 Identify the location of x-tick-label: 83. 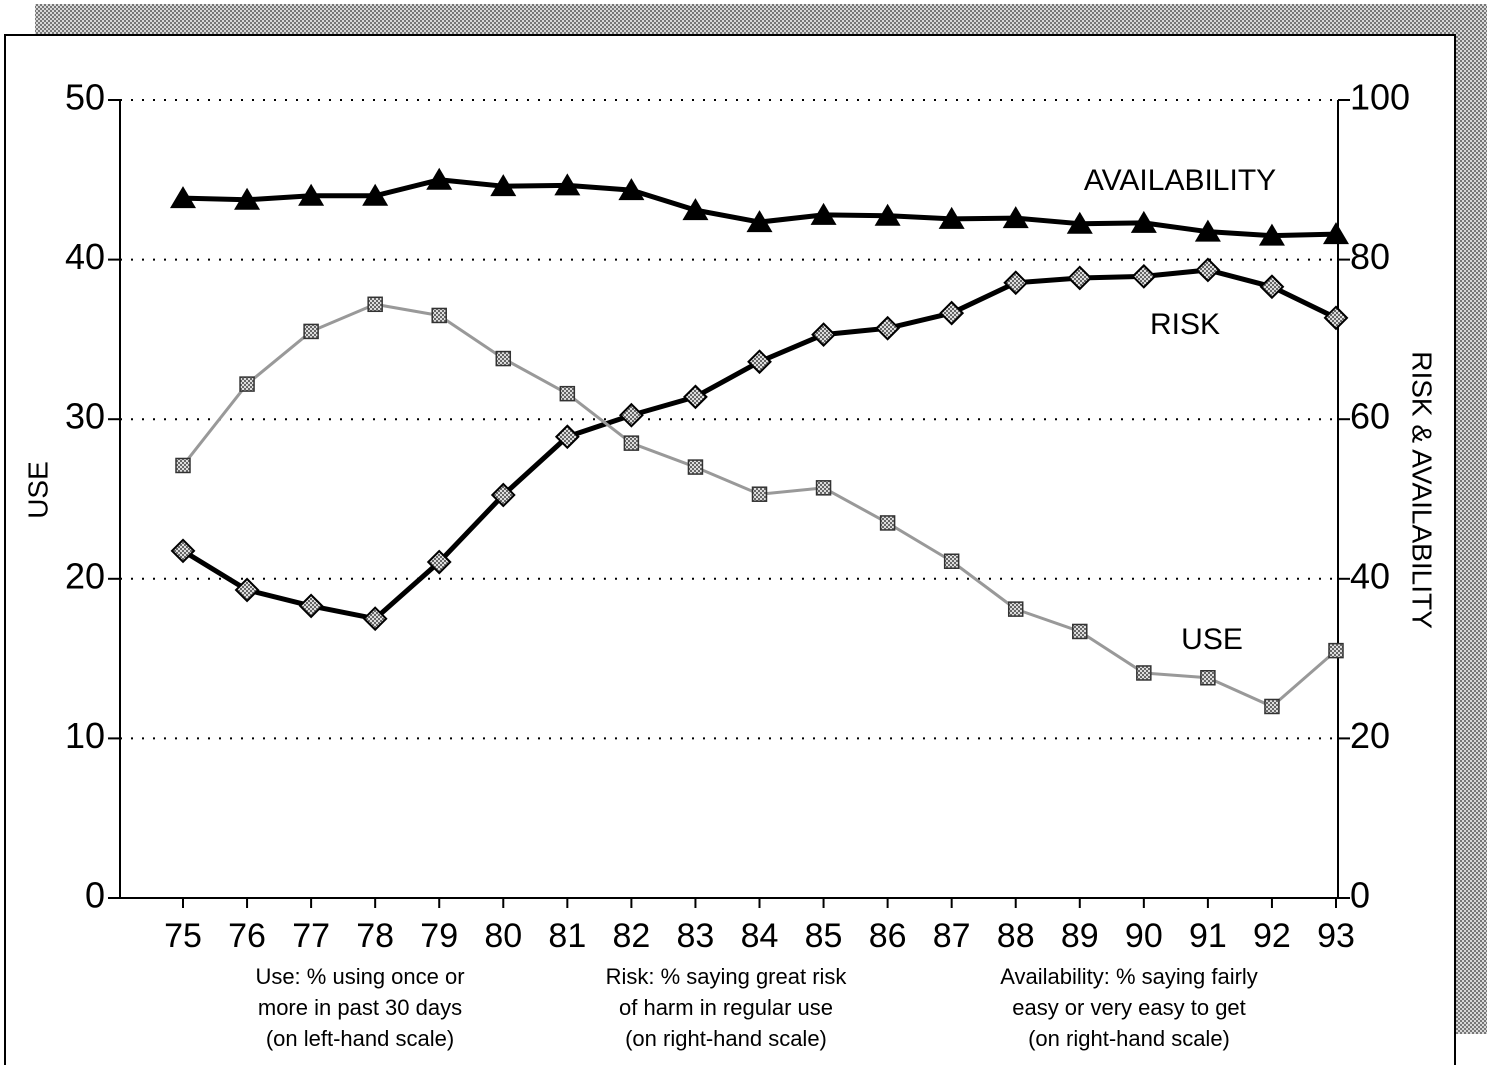
(696, 936).